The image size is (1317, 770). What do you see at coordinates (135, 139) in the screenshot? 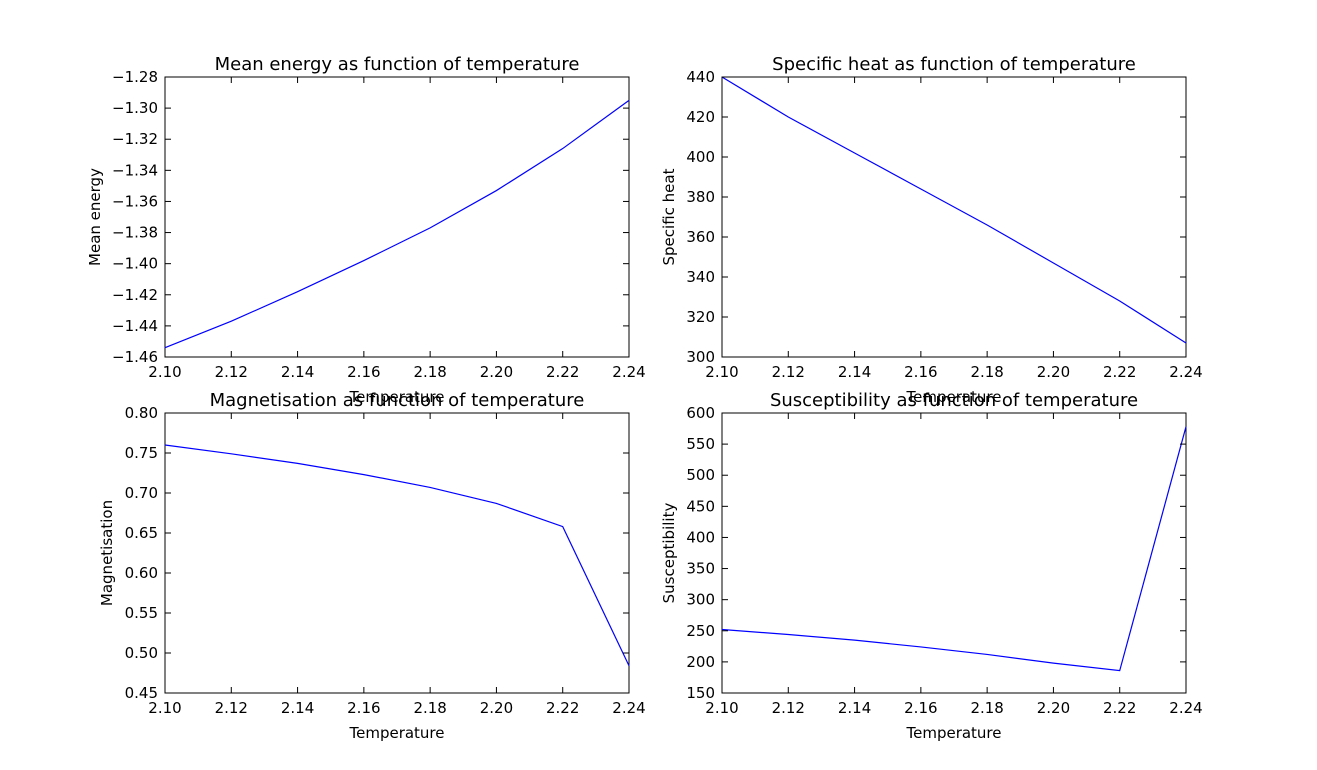
I see `y-tick-label: −1.32` at bounding box center [135, 139].